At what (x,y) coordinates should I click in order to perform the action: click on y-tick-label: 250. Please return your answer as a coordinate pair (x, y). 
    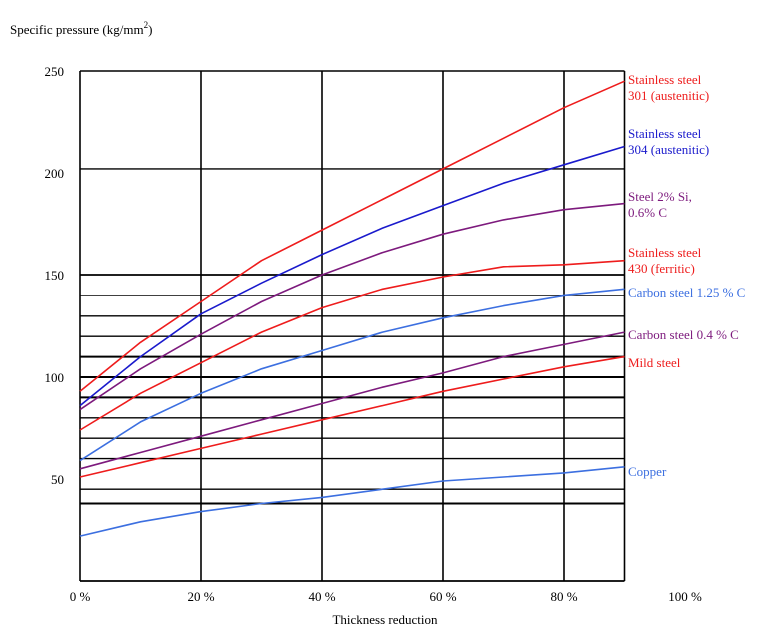
    Looking at the image, I should click on (55, 71).